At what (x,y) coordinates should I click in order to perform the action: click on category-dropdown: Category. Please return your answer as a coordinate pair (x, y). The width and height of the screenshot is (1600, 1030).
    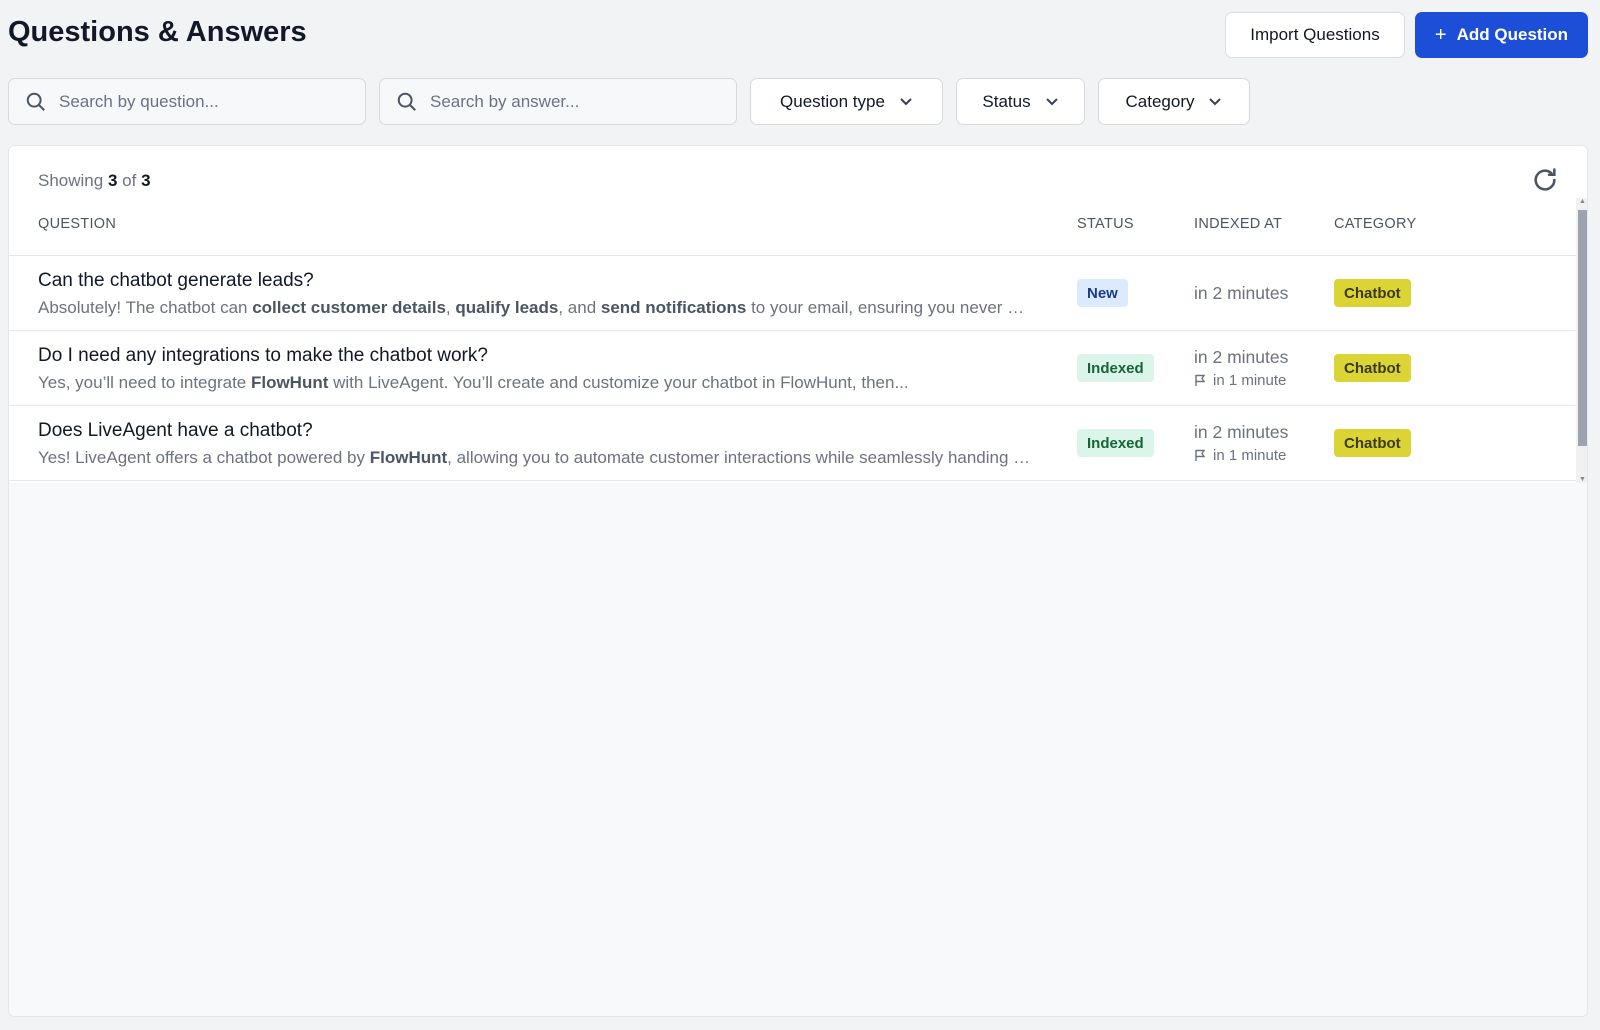
    Looking at the image, I should click on (1174, 101).